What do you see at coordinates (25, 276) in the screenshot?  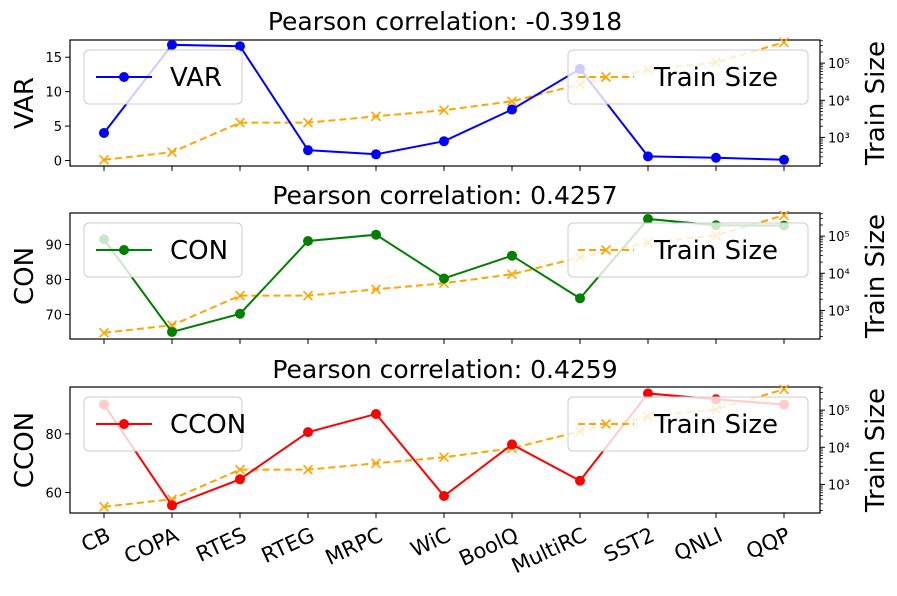 I see `panel-2-ylabel: CON` at bounding box center [25, 276].